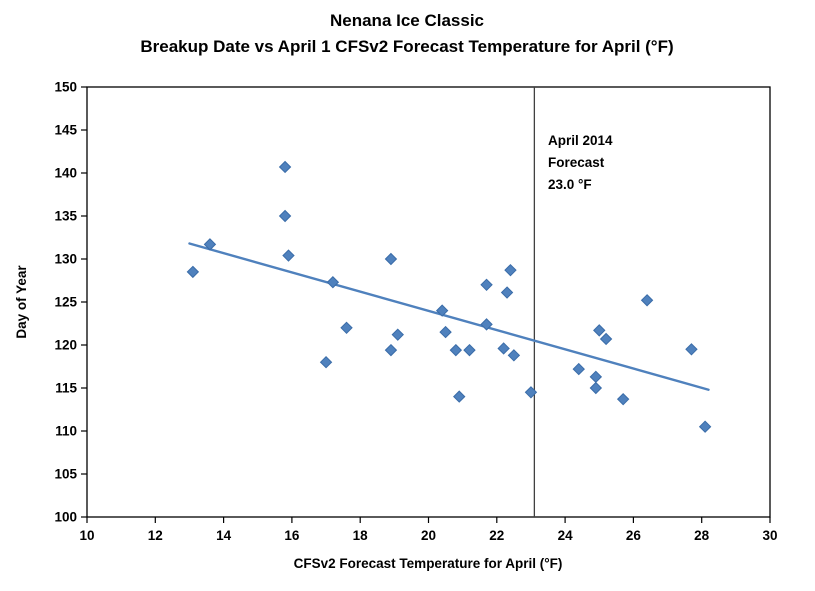 Image resolution: width=815 pixels, height=591 pixels. What do you see at coordinates (86, 535) in the screenshot?
I see `x-tick-label: 10` at bounding box center [86, 535].